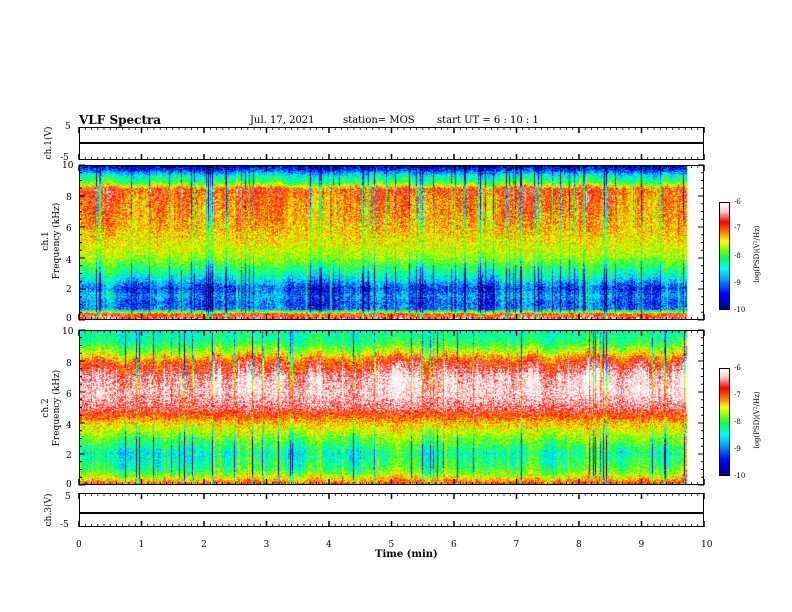 This screenshot has height=612, width=792. I want to click on ch1-freq-tick-0: 0, so click(69, 319).